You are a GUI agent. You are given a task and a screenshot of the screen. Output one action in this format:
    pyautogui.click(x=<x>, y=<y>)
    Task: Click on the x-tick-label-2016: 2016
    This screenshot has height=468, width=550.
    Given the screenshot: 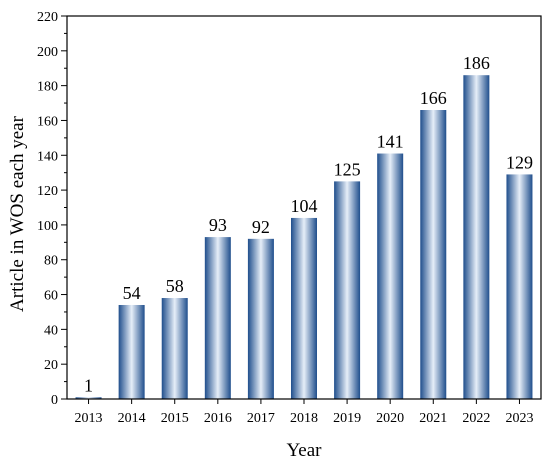 What is the action you would take?
    pyautogui.click(x=218, y=418)
    